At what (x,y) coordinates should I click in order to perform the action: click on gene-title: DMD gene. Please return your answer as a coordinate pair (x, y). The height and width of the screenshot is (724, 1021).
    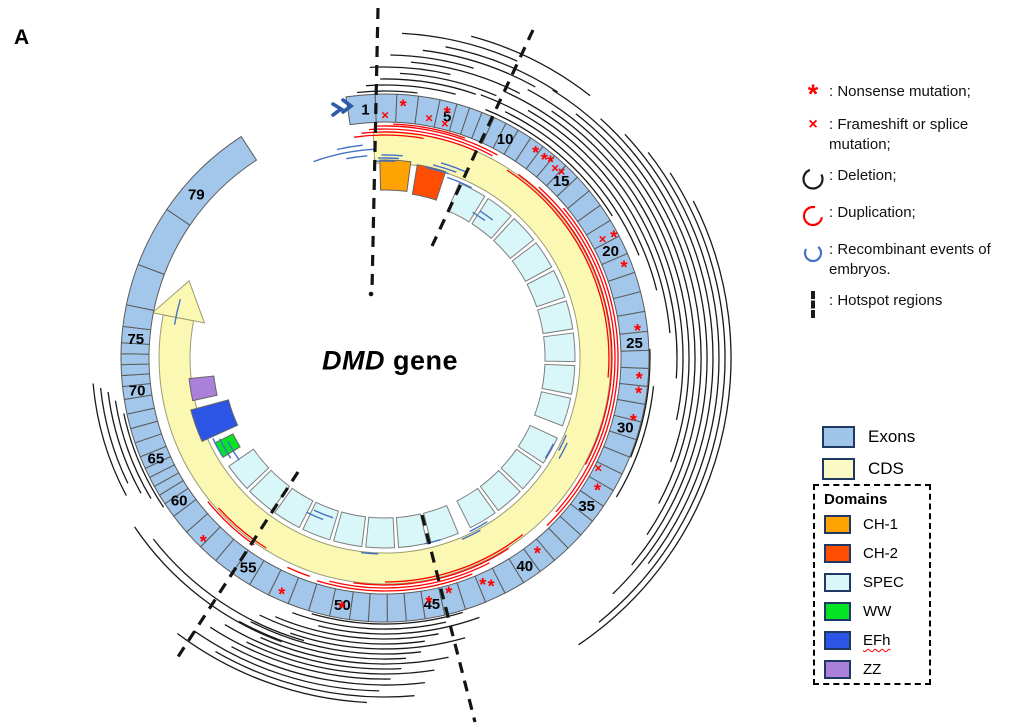
    Looking at the image, I should click on (390, 361).